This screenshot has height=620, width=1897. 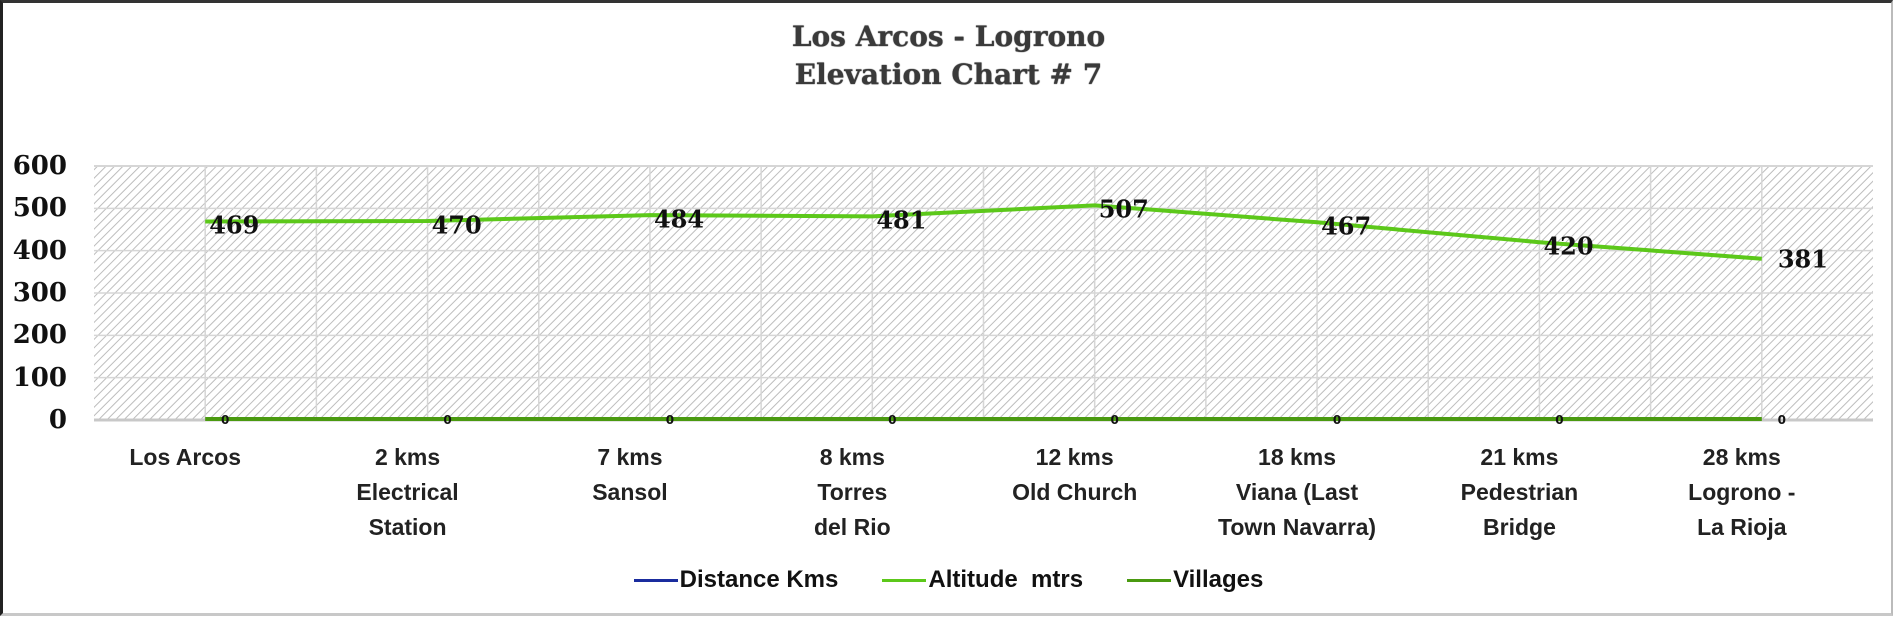 I want to click on legend-item-altitude: Altitude mtrs, so click(x=982, y=580).